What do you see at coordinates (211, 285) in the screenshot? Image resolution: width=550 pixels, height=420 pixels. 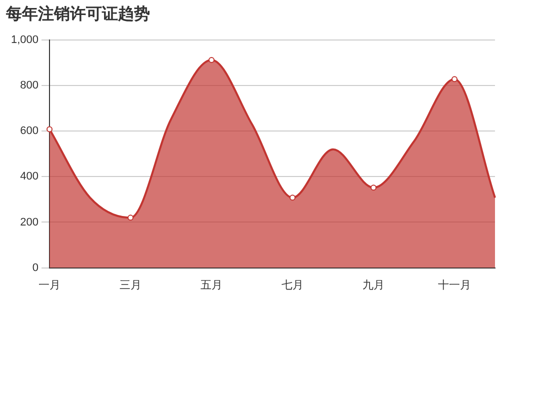 I see `x-tick-label: 五月` at bounding box center [211, 285].